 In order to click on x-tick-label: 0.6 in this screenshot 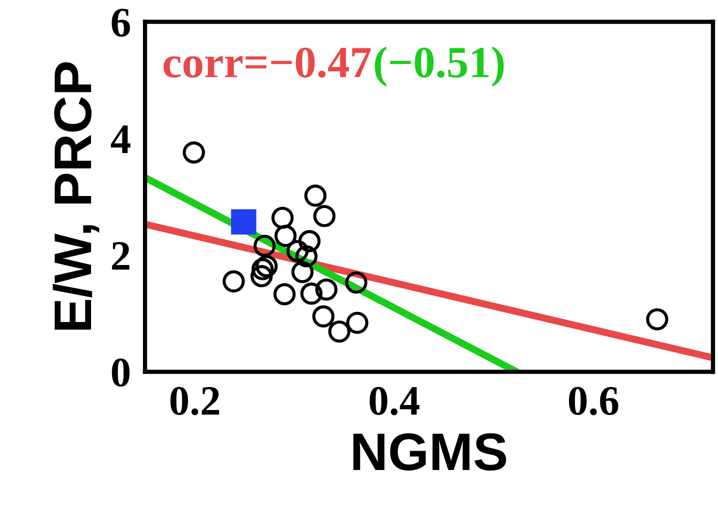, I will do `click(593, 401)`.